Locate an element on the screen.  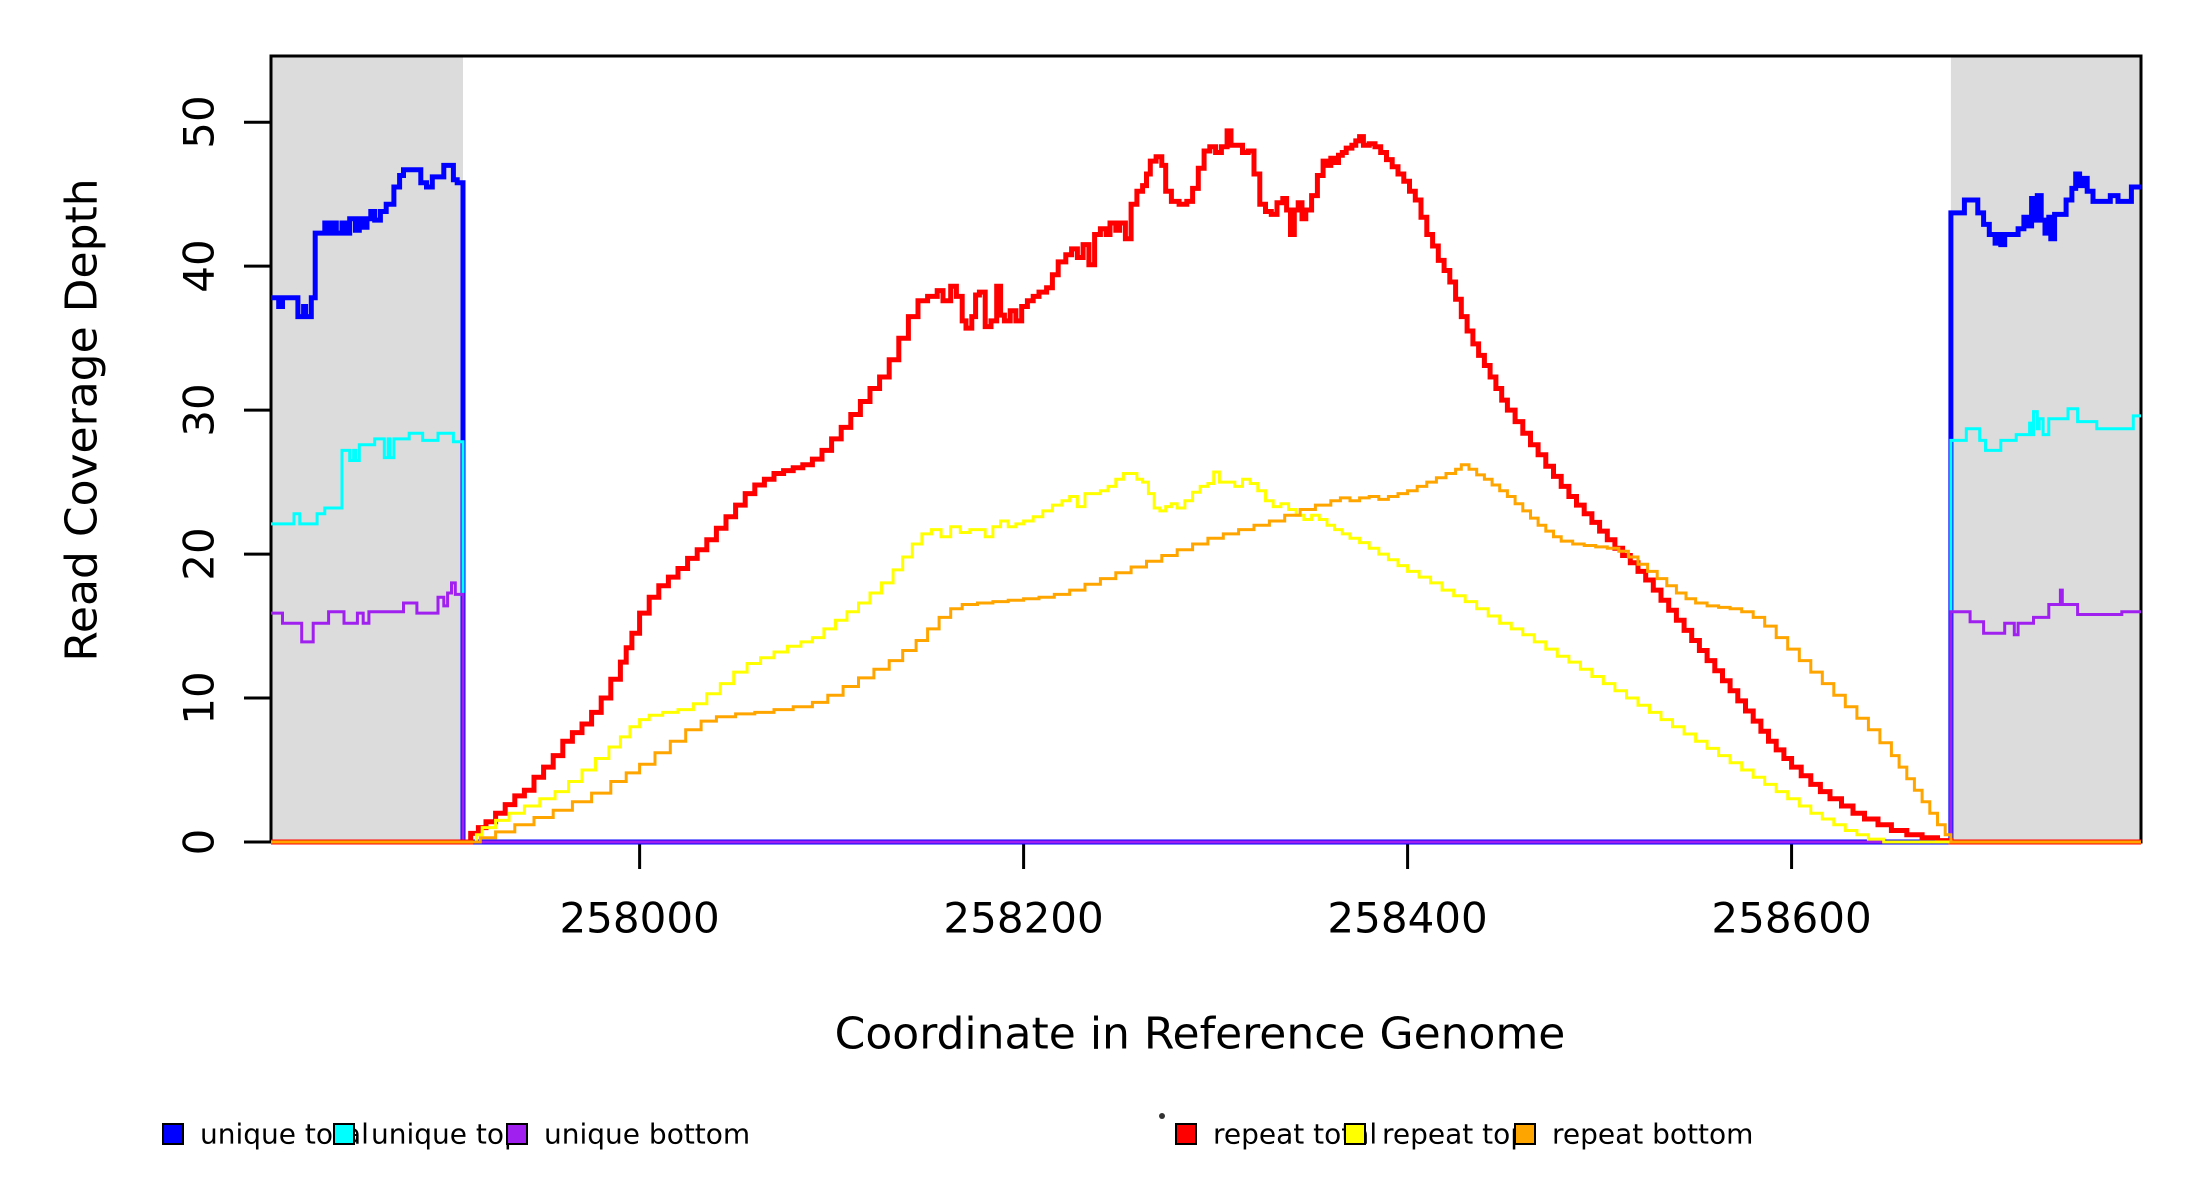
stray-dot is located at coordinates (1162, 1116).